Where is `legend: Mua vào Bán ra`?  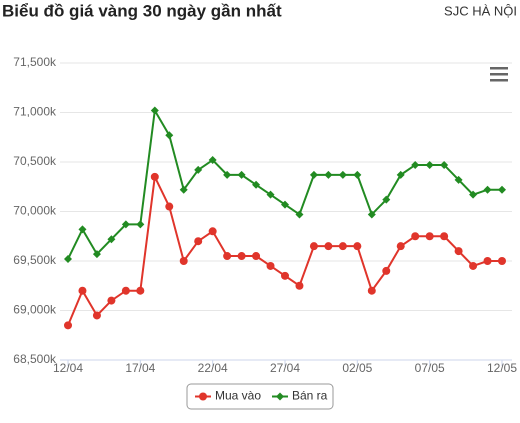 legend: Mua vào Bán ra is located at coordinates (260, 396).